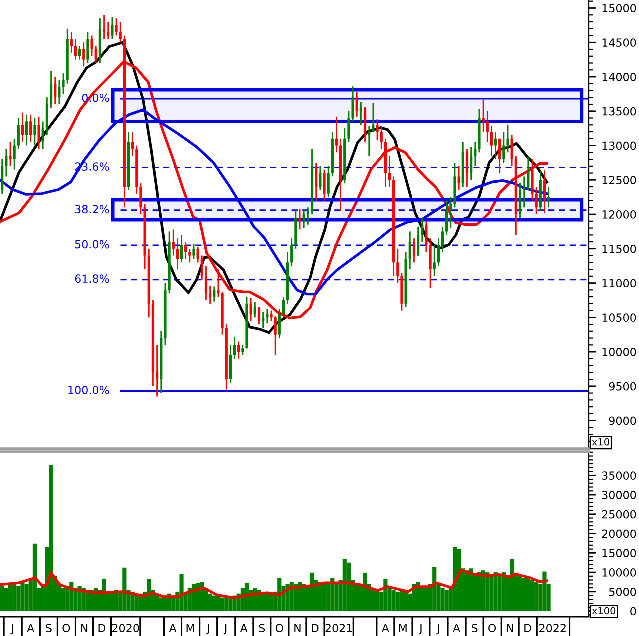  What do you see at coordinates (619, 514) in the screenshot?
I see `y-tick-label: 25000` at bounding box center [619, 514].